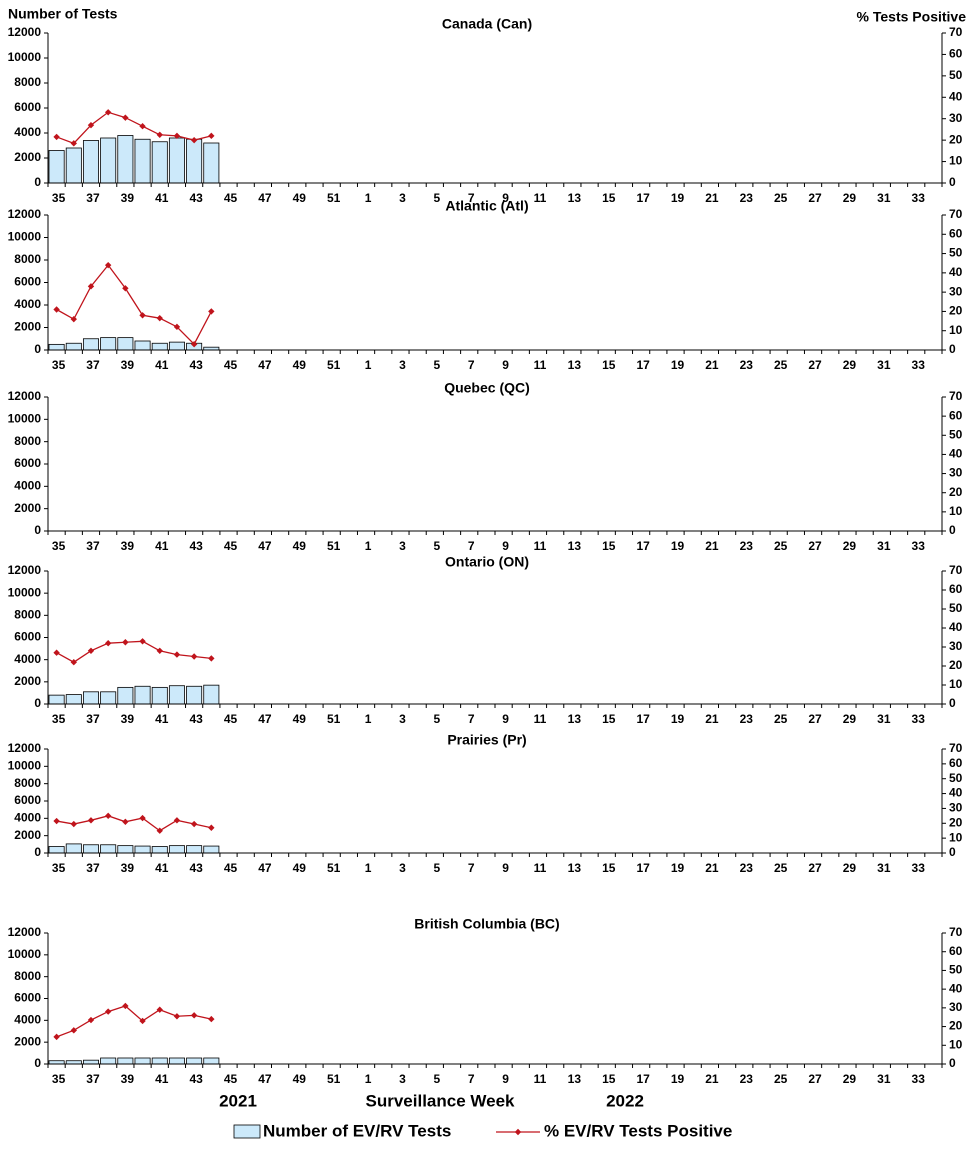 The width and height of the screenshot is (976, 1152). I want to click on y-tick-label: 10000, so click(25, 592).